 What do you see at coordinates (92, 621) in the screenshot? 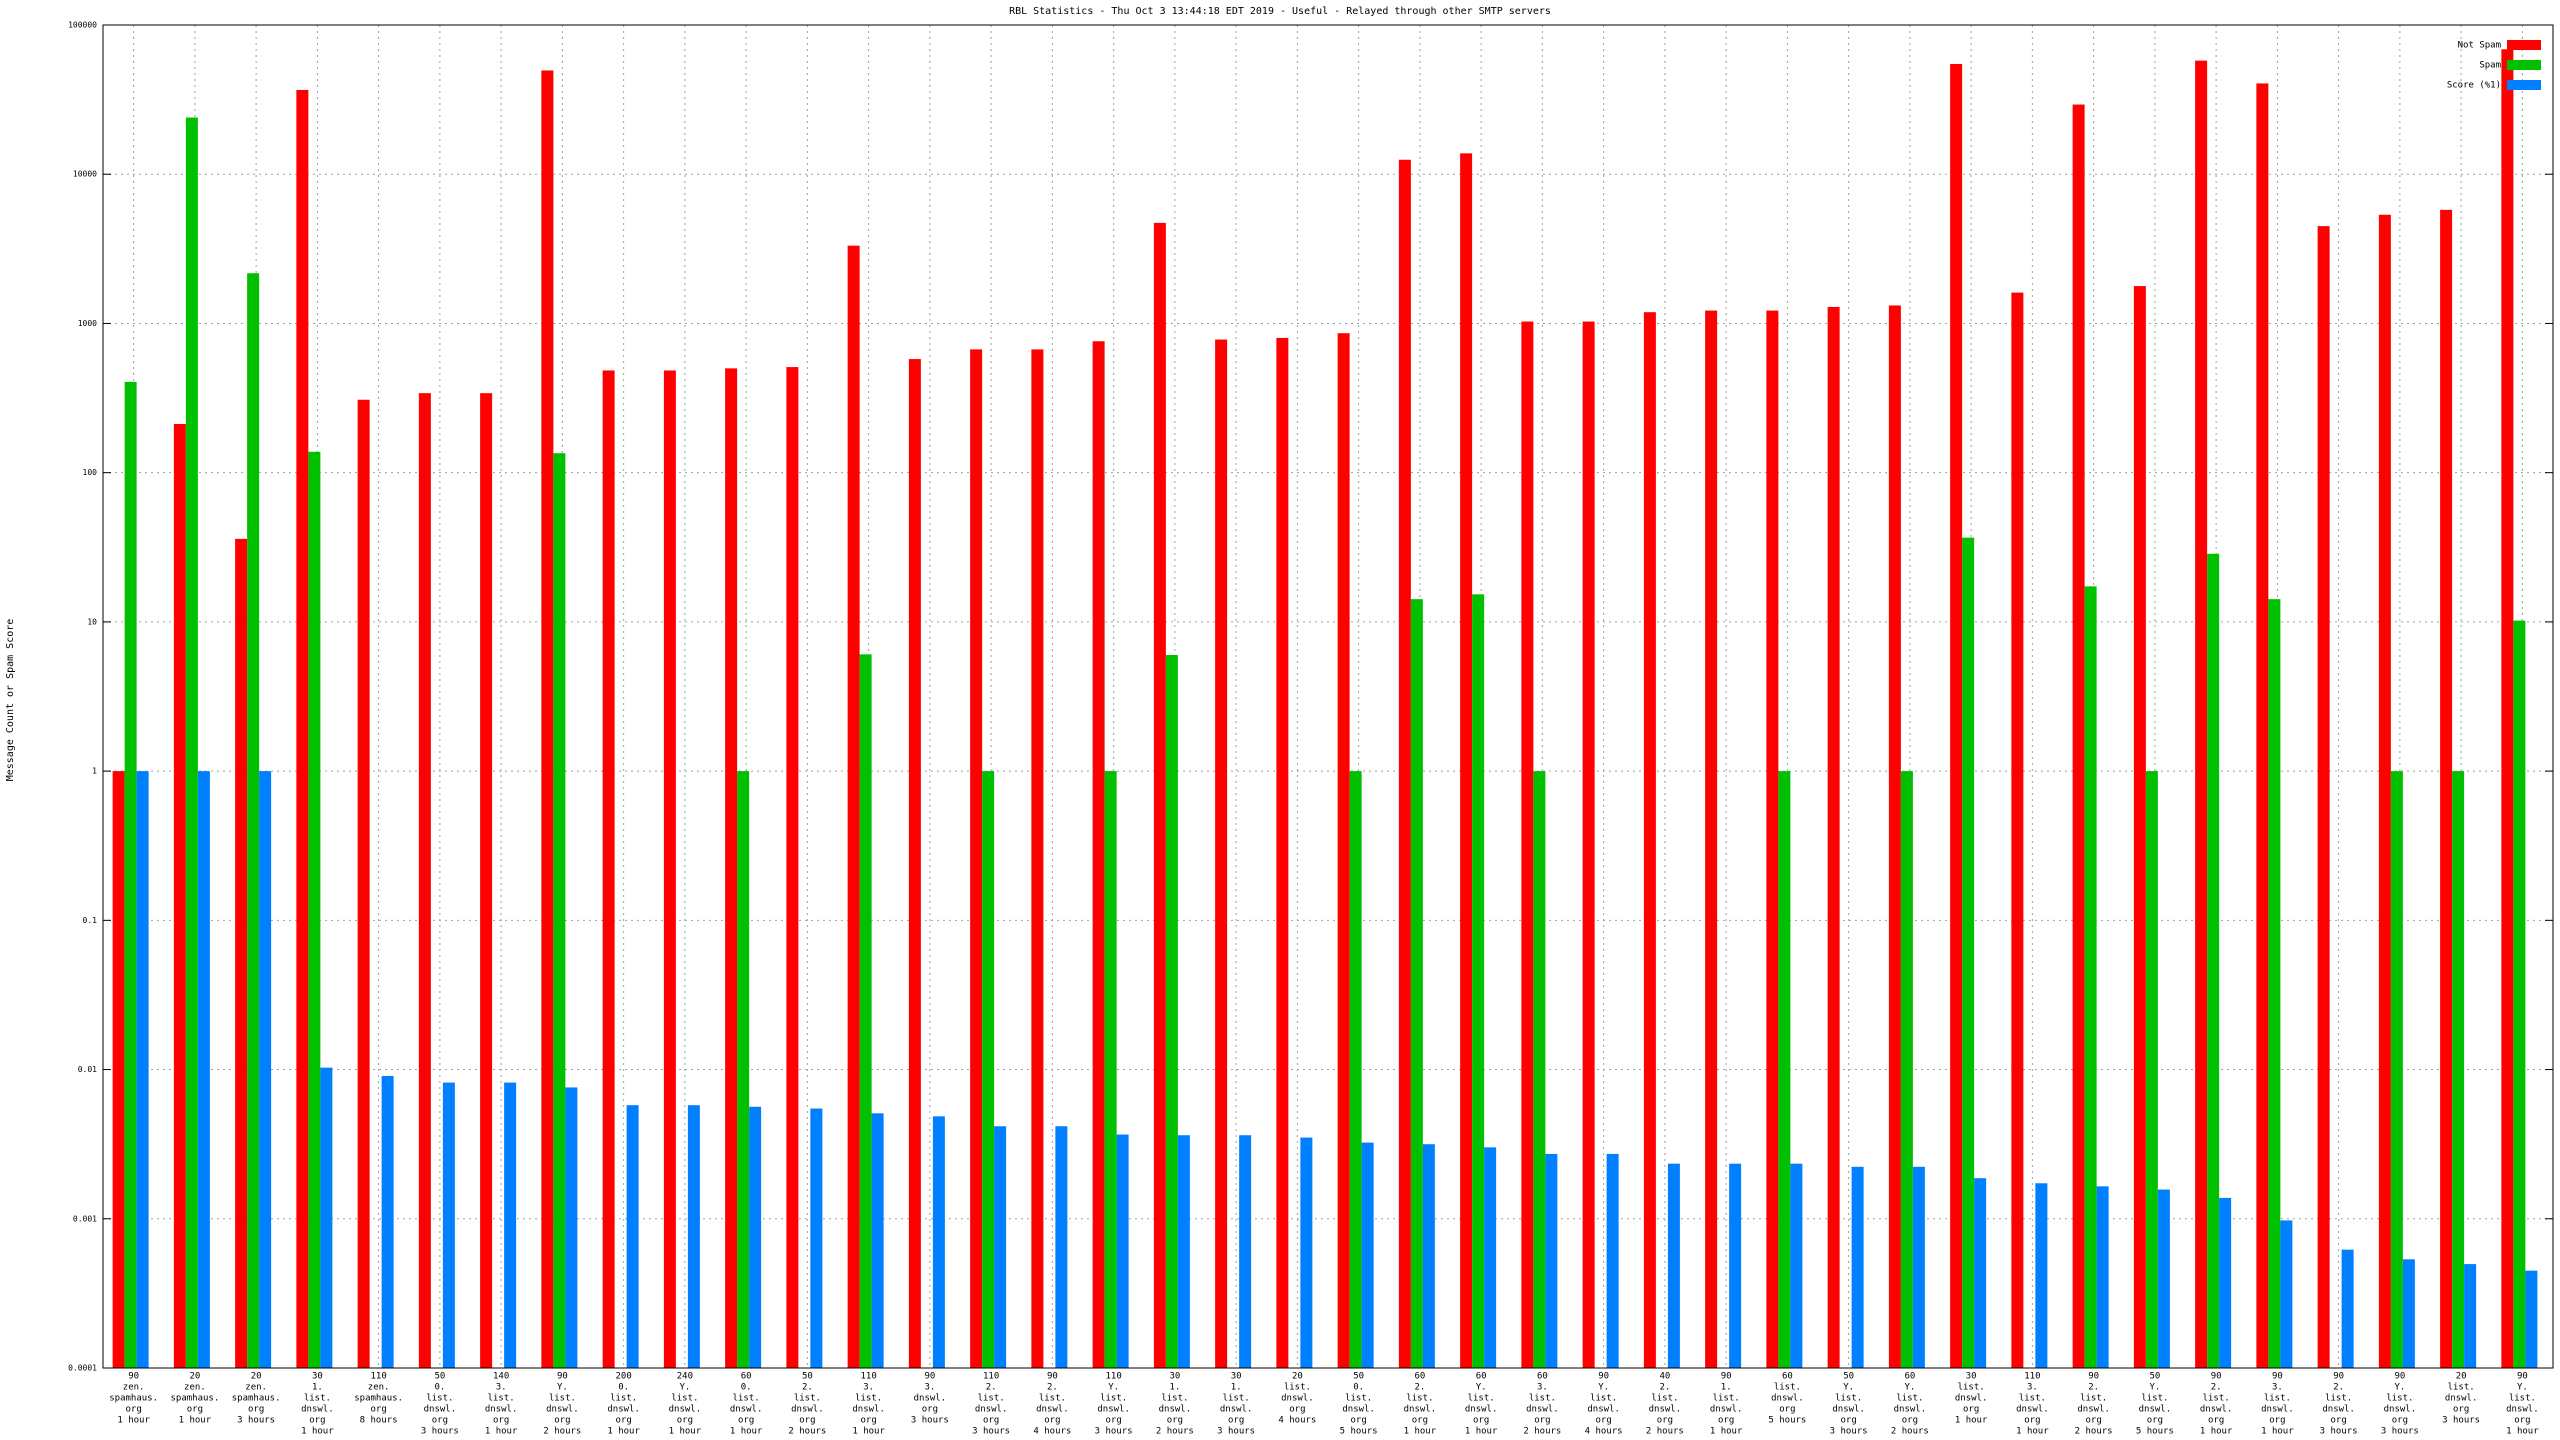
I see `y-tick-label: 10` at bounding box center [92, 621].